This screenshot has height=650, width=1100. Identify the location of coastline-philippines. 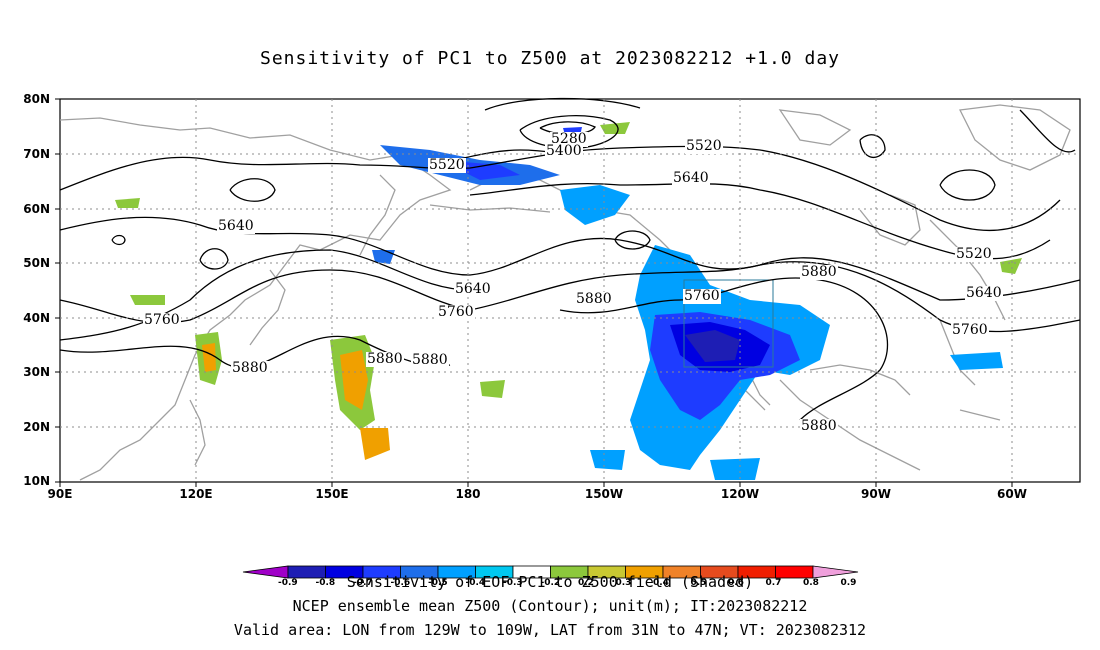
(197, 432).